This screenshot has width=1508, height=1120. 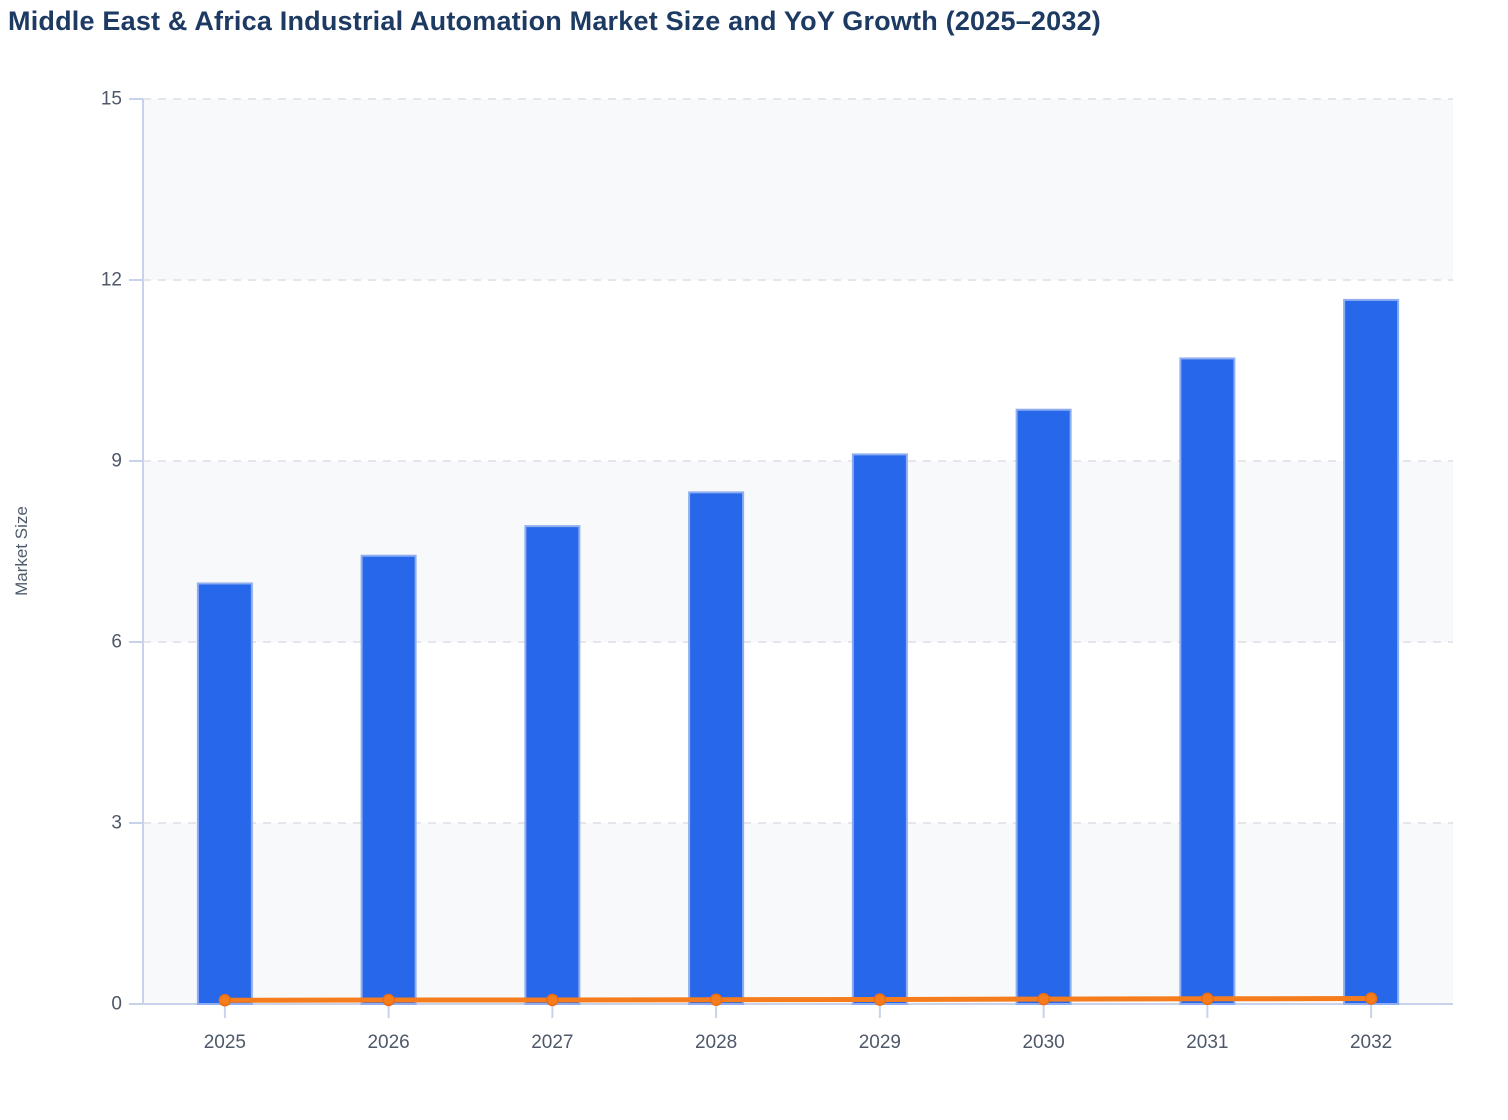 What do you see at coordinates (798, 999) in the screenshot?
I see `yoy-growth-line` at bounding box center [798, 999].